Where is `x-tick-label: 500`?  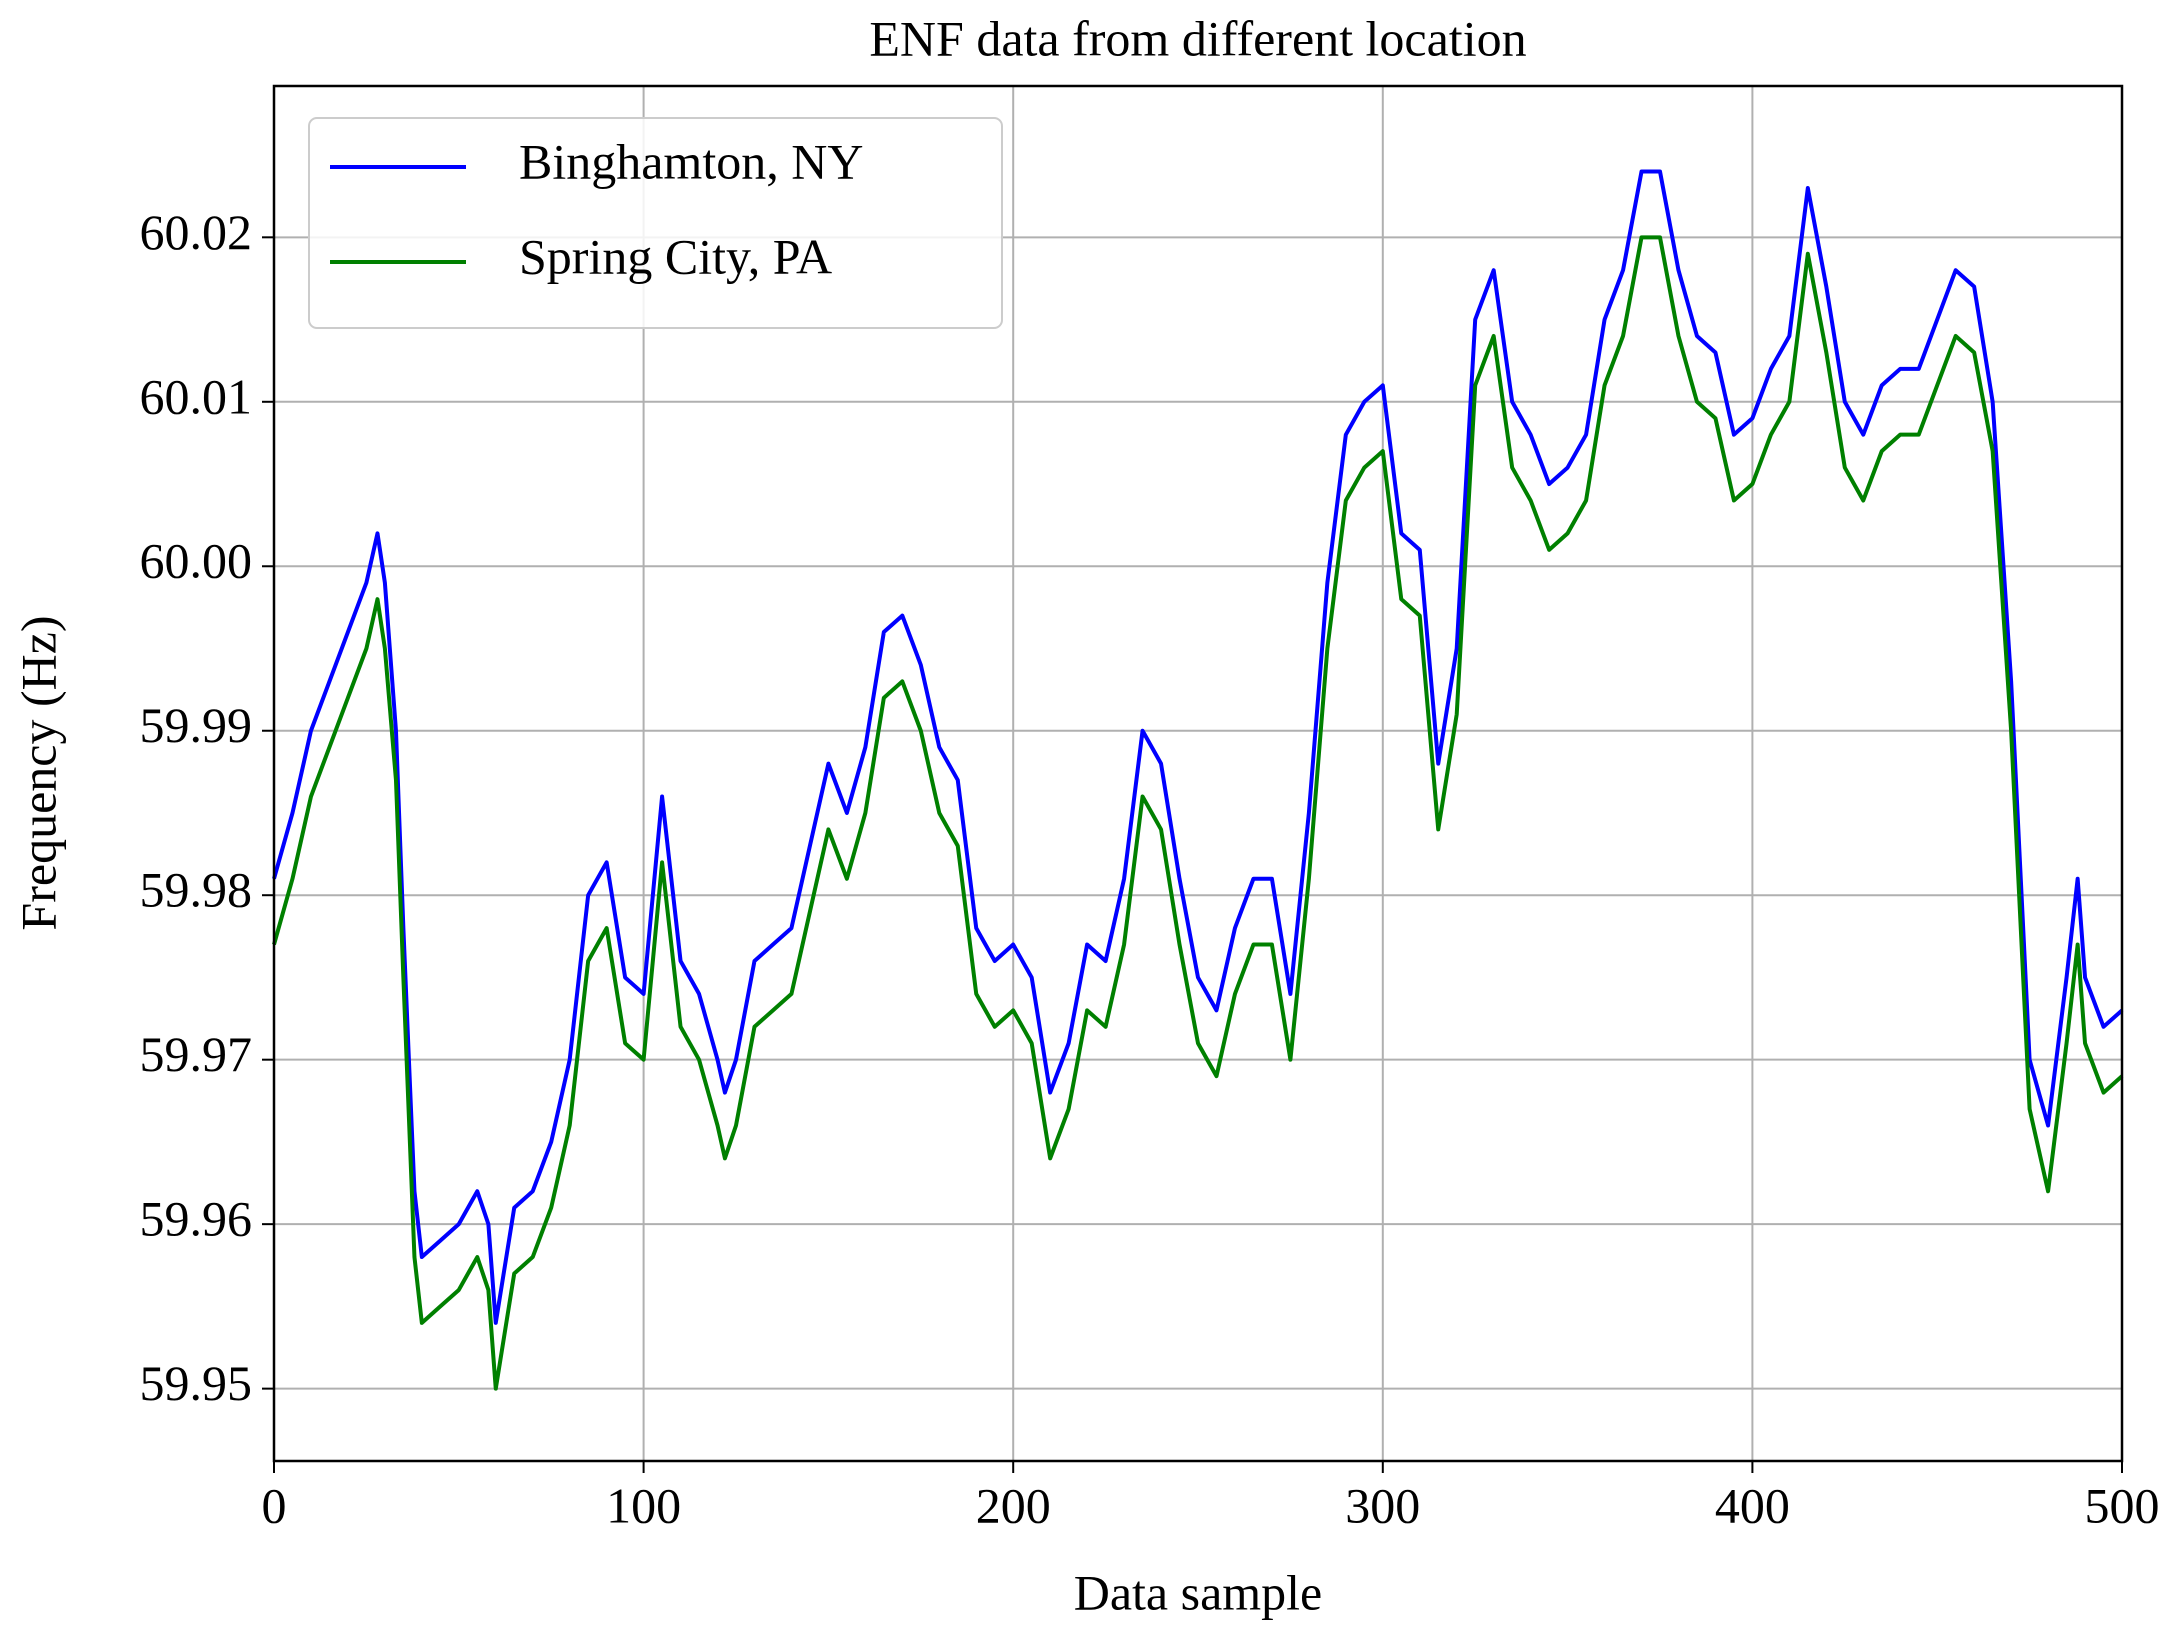 x-tick-label: 500 is located at coordinates (2122, 1505).